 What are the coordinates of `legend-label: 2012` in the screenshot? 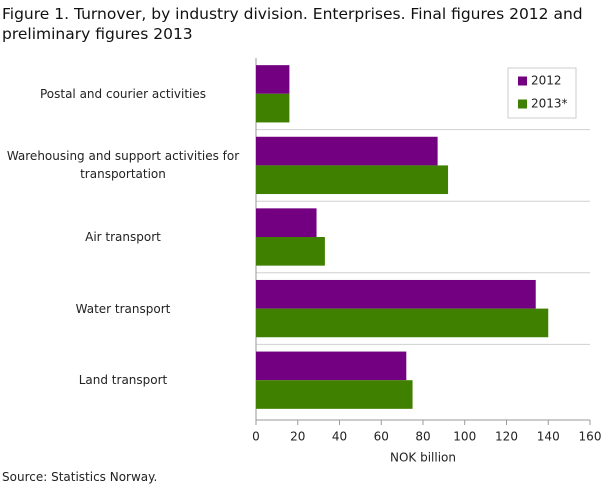 It's located at (546, 81).